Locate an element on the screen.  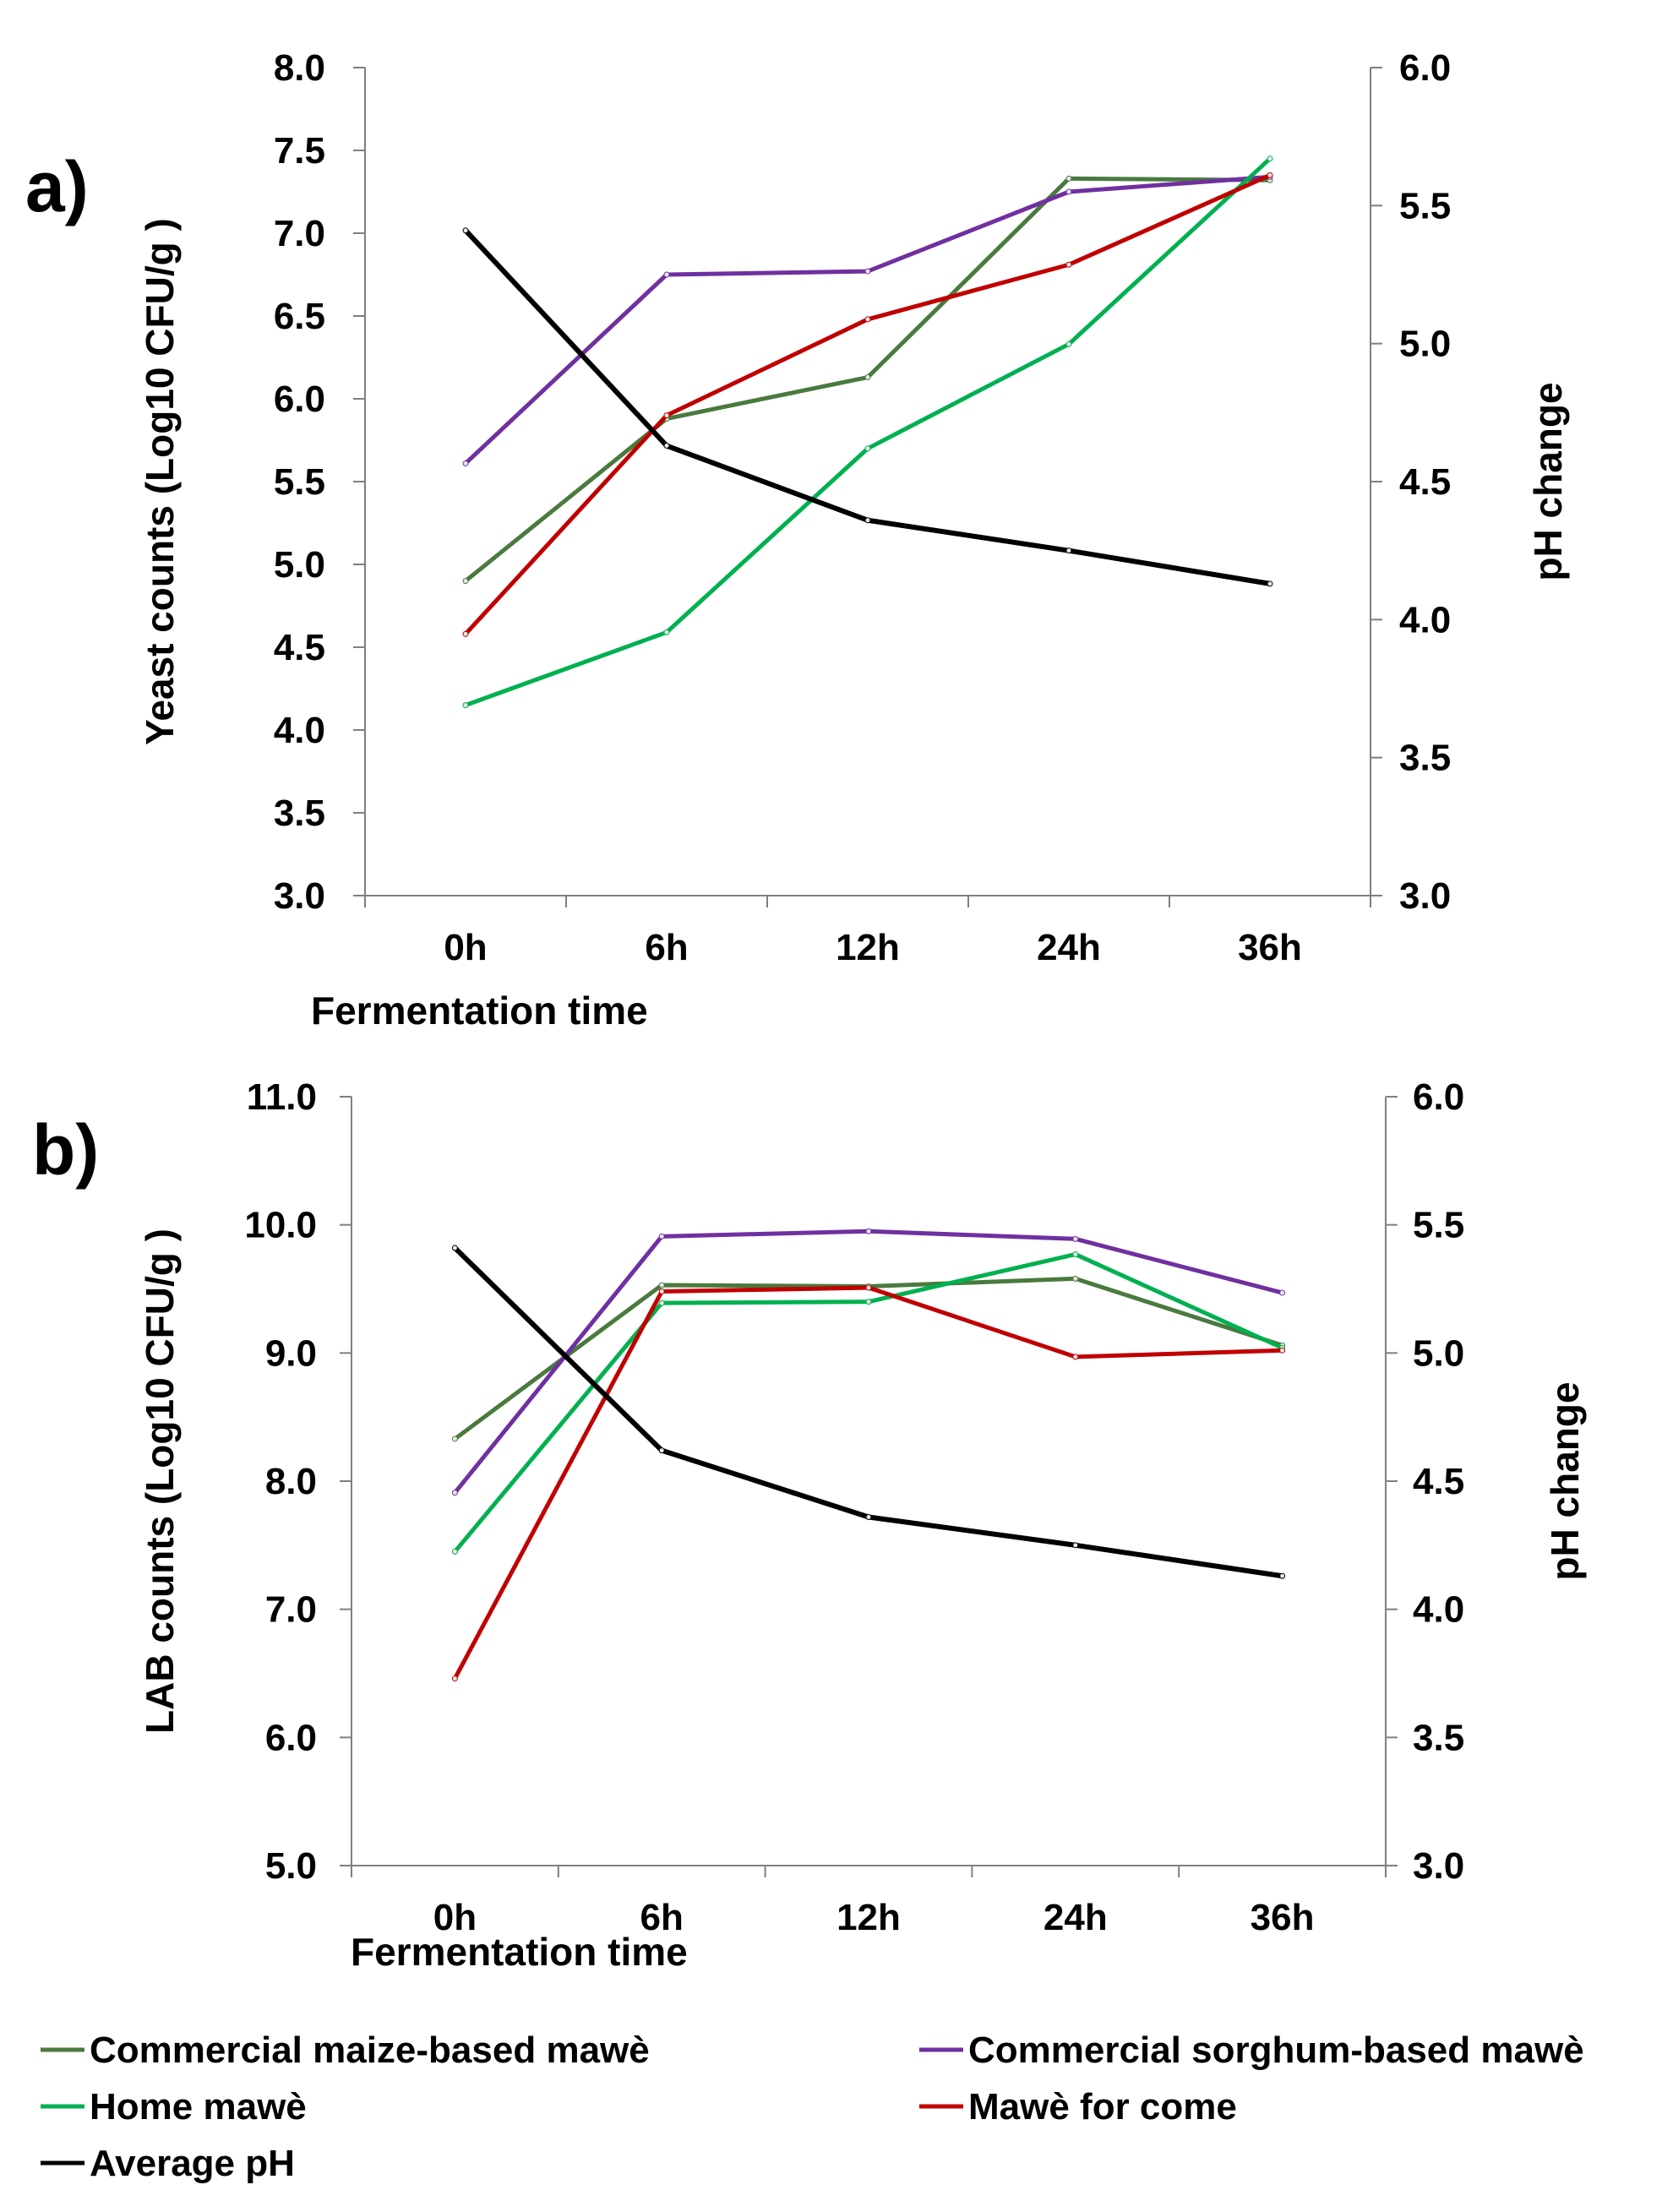
legend-item: Commercial maize-based mawè is located at coordinates (345, 2050).